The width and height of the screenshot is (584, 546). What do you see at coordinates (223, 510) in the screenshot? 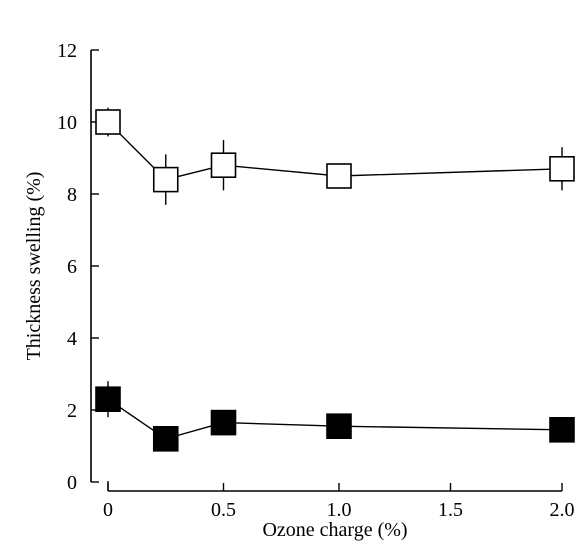
I see `x-tick-label: 0.5` at bounding box center [223, 510].